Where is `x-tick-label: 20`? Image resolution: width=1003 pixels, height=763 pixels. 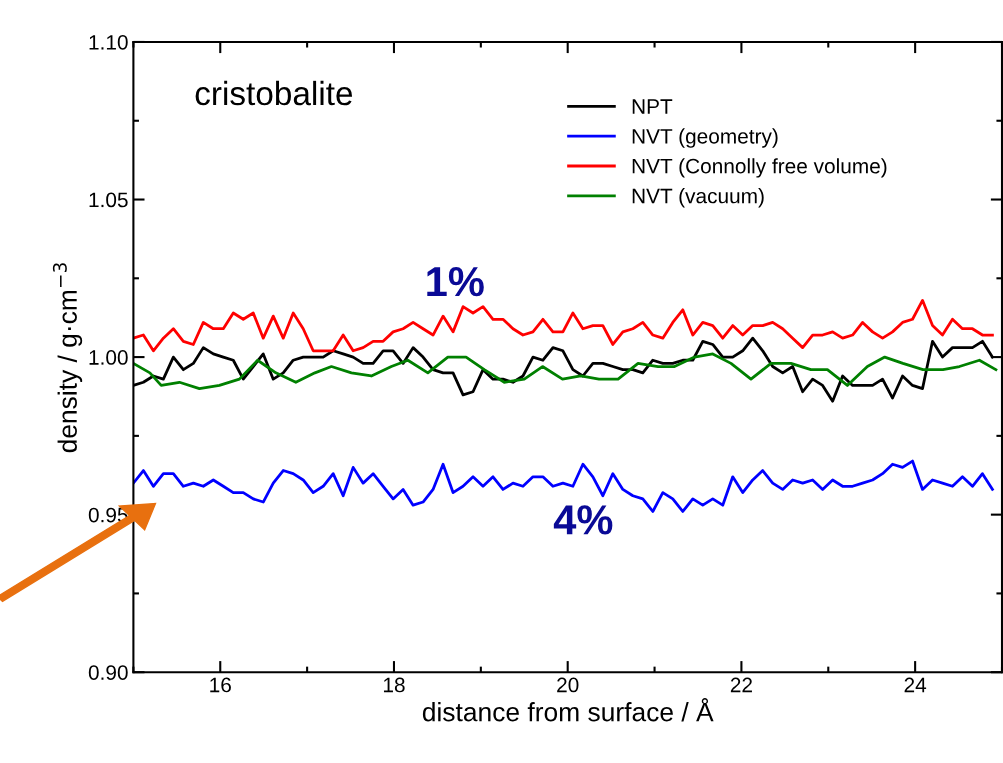 x-tick-label: 20 is located at coordinates (568, 685).